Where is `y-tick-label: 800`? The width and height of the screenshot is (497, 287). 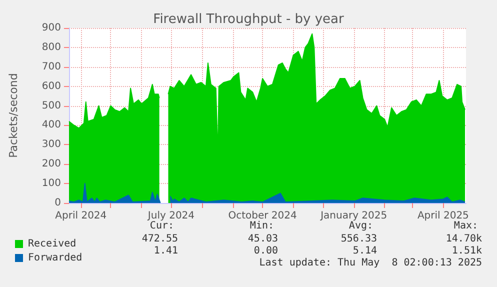
y-tick-label: 800 is located at coordinates (51, 47).